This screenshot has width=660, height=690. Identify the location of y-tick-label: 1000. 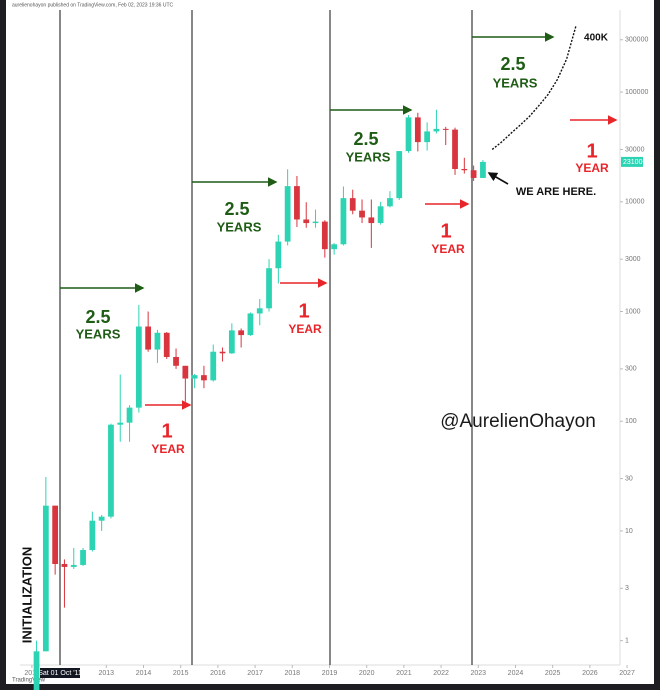
(633, 311).